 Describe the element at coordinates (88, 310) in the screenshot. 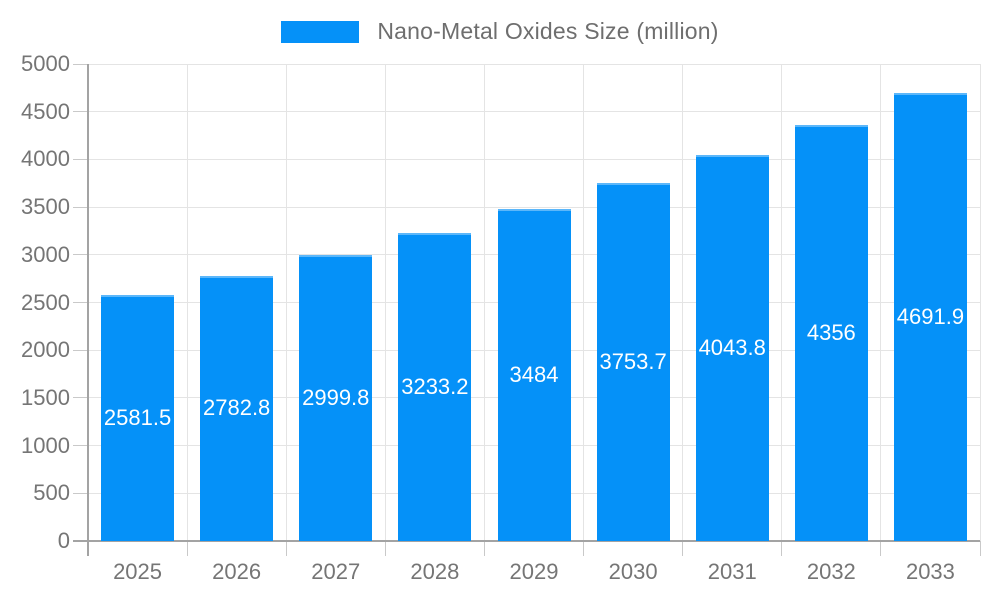

I see `y-axis-line` at that location.